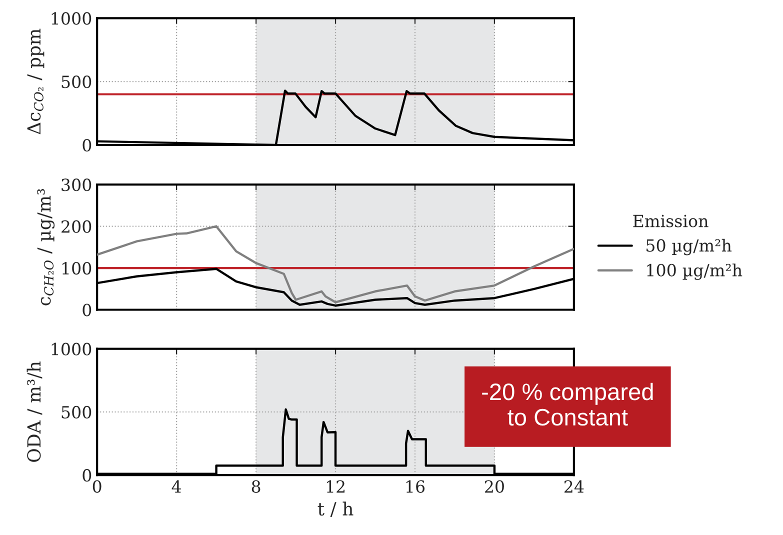  Describe the element at coordinates (670, 221) in the screenshot. I see `legend-title: Emission` at that location.